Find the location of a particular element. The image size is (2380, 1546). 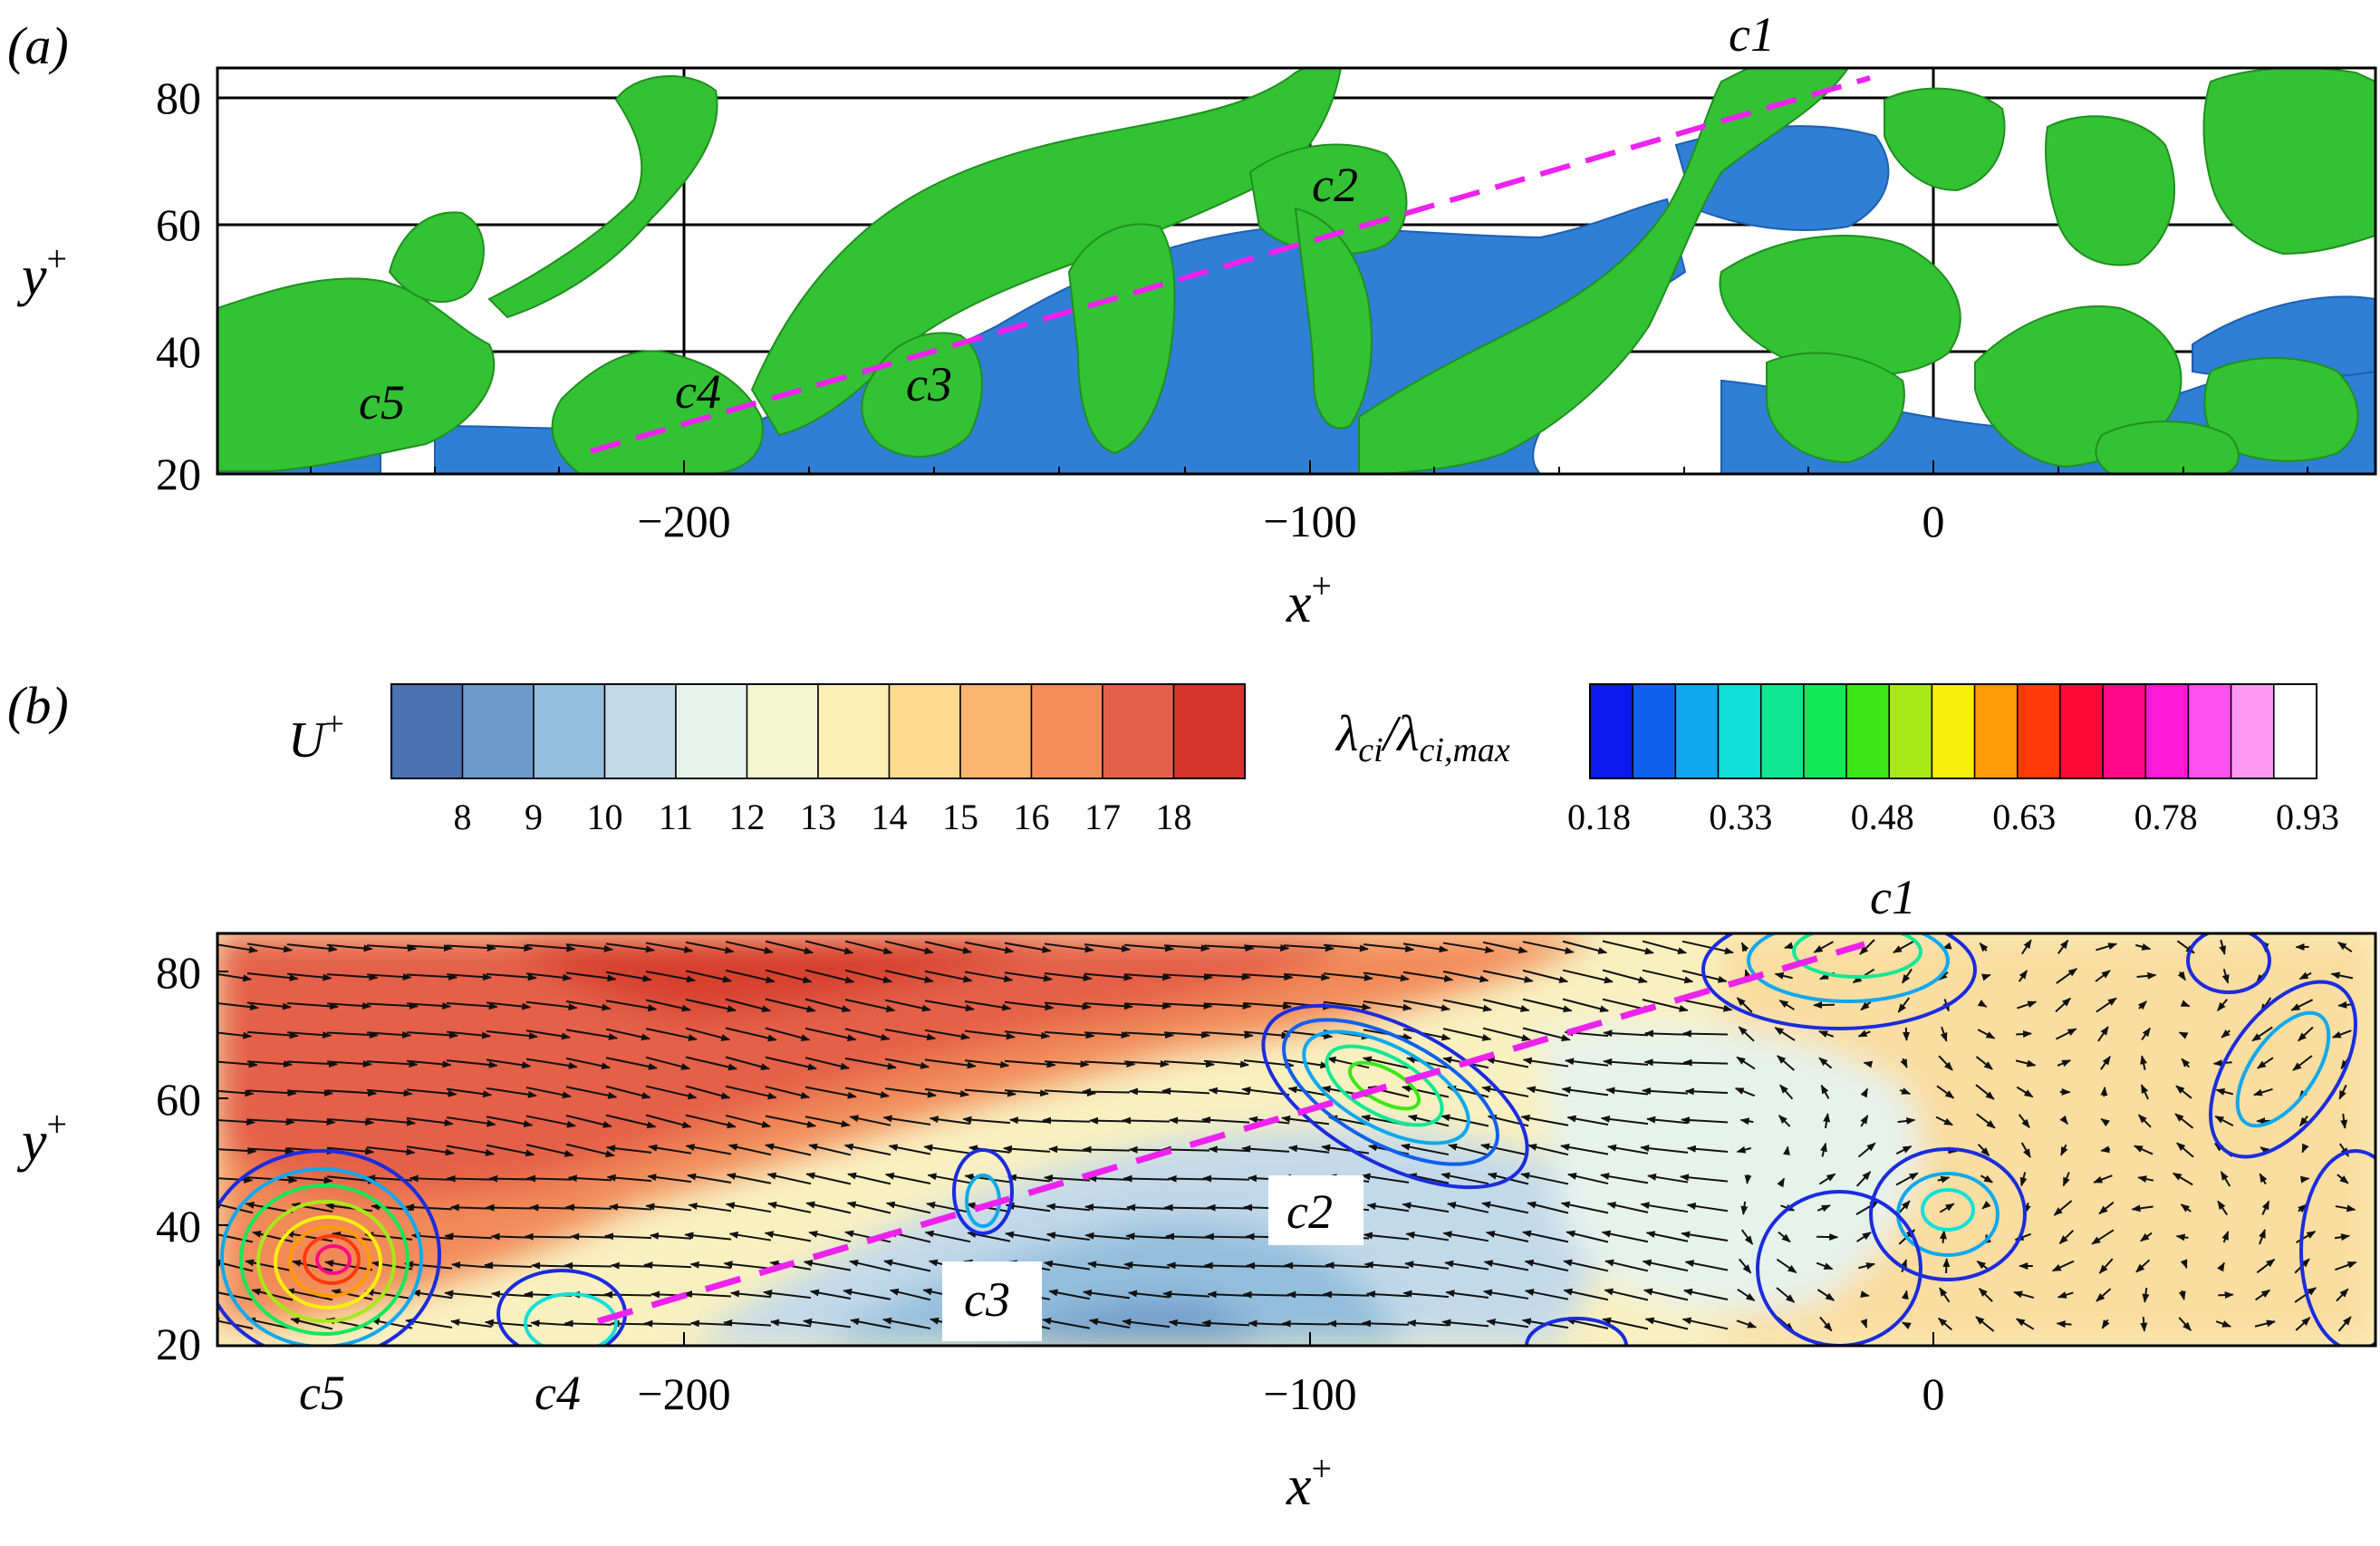

panel-a-y-tick-80: 80 is located at coordinates (178, 97).